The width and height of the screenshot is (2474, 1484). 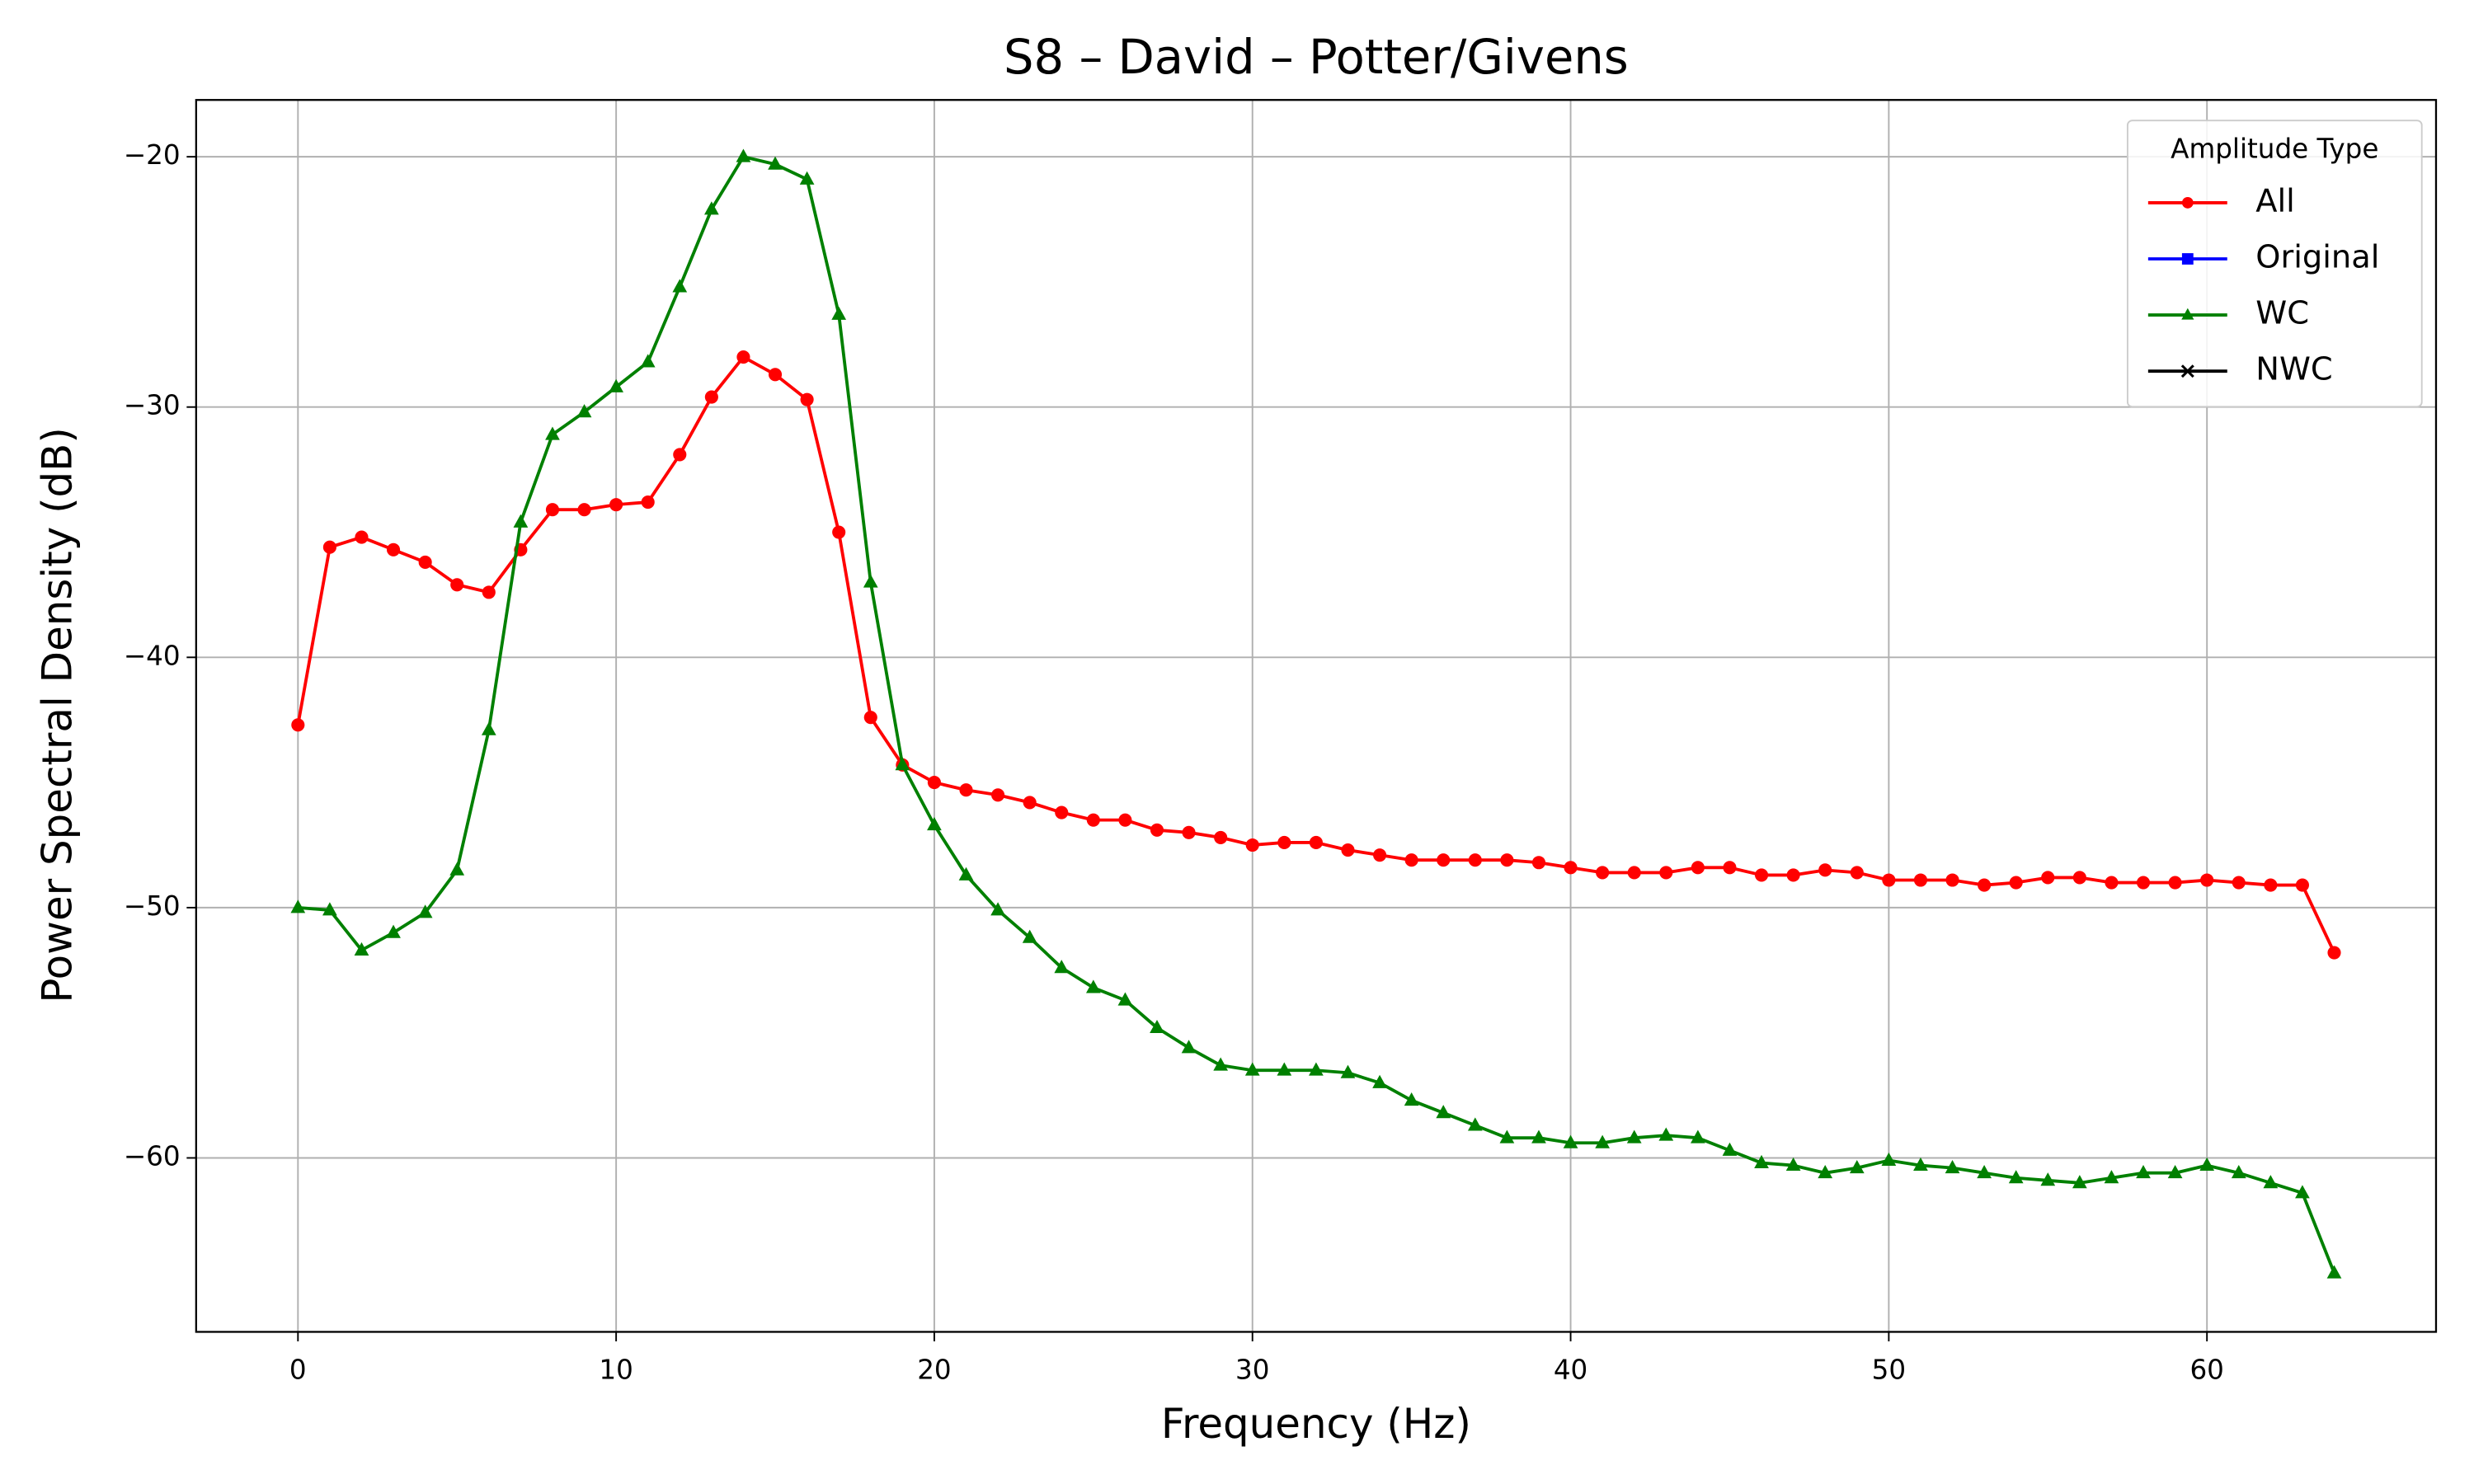 What do you see at coordinates (2228, 313) in the screenshot?
I see `legend-entry: WC` at bounding box center [2228, 313].